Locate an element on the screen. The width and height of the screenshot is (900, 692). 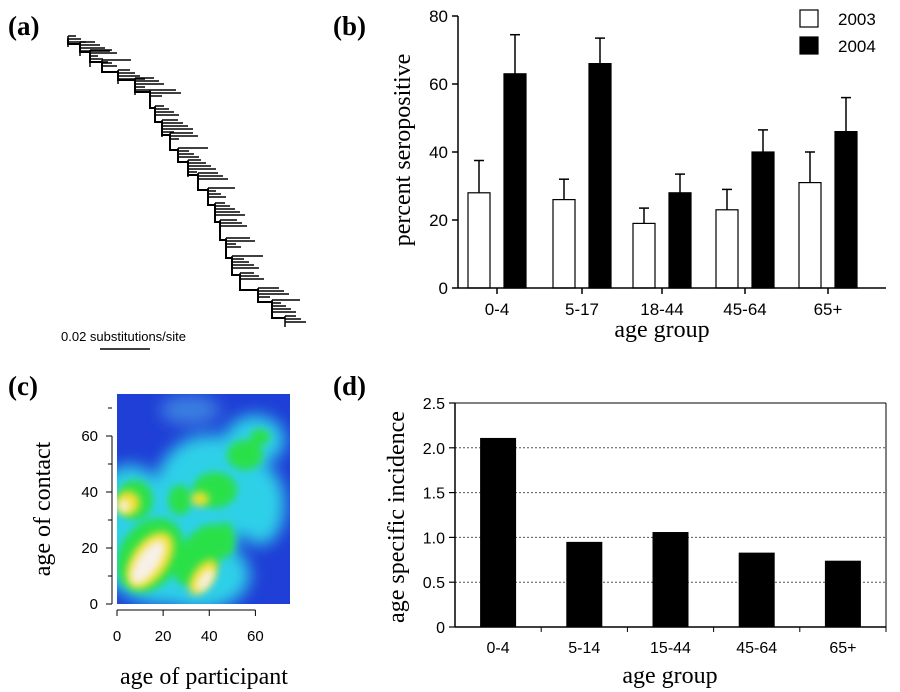
chart-b-x-tick-label: 65+ is located at coordinates (828, 309).